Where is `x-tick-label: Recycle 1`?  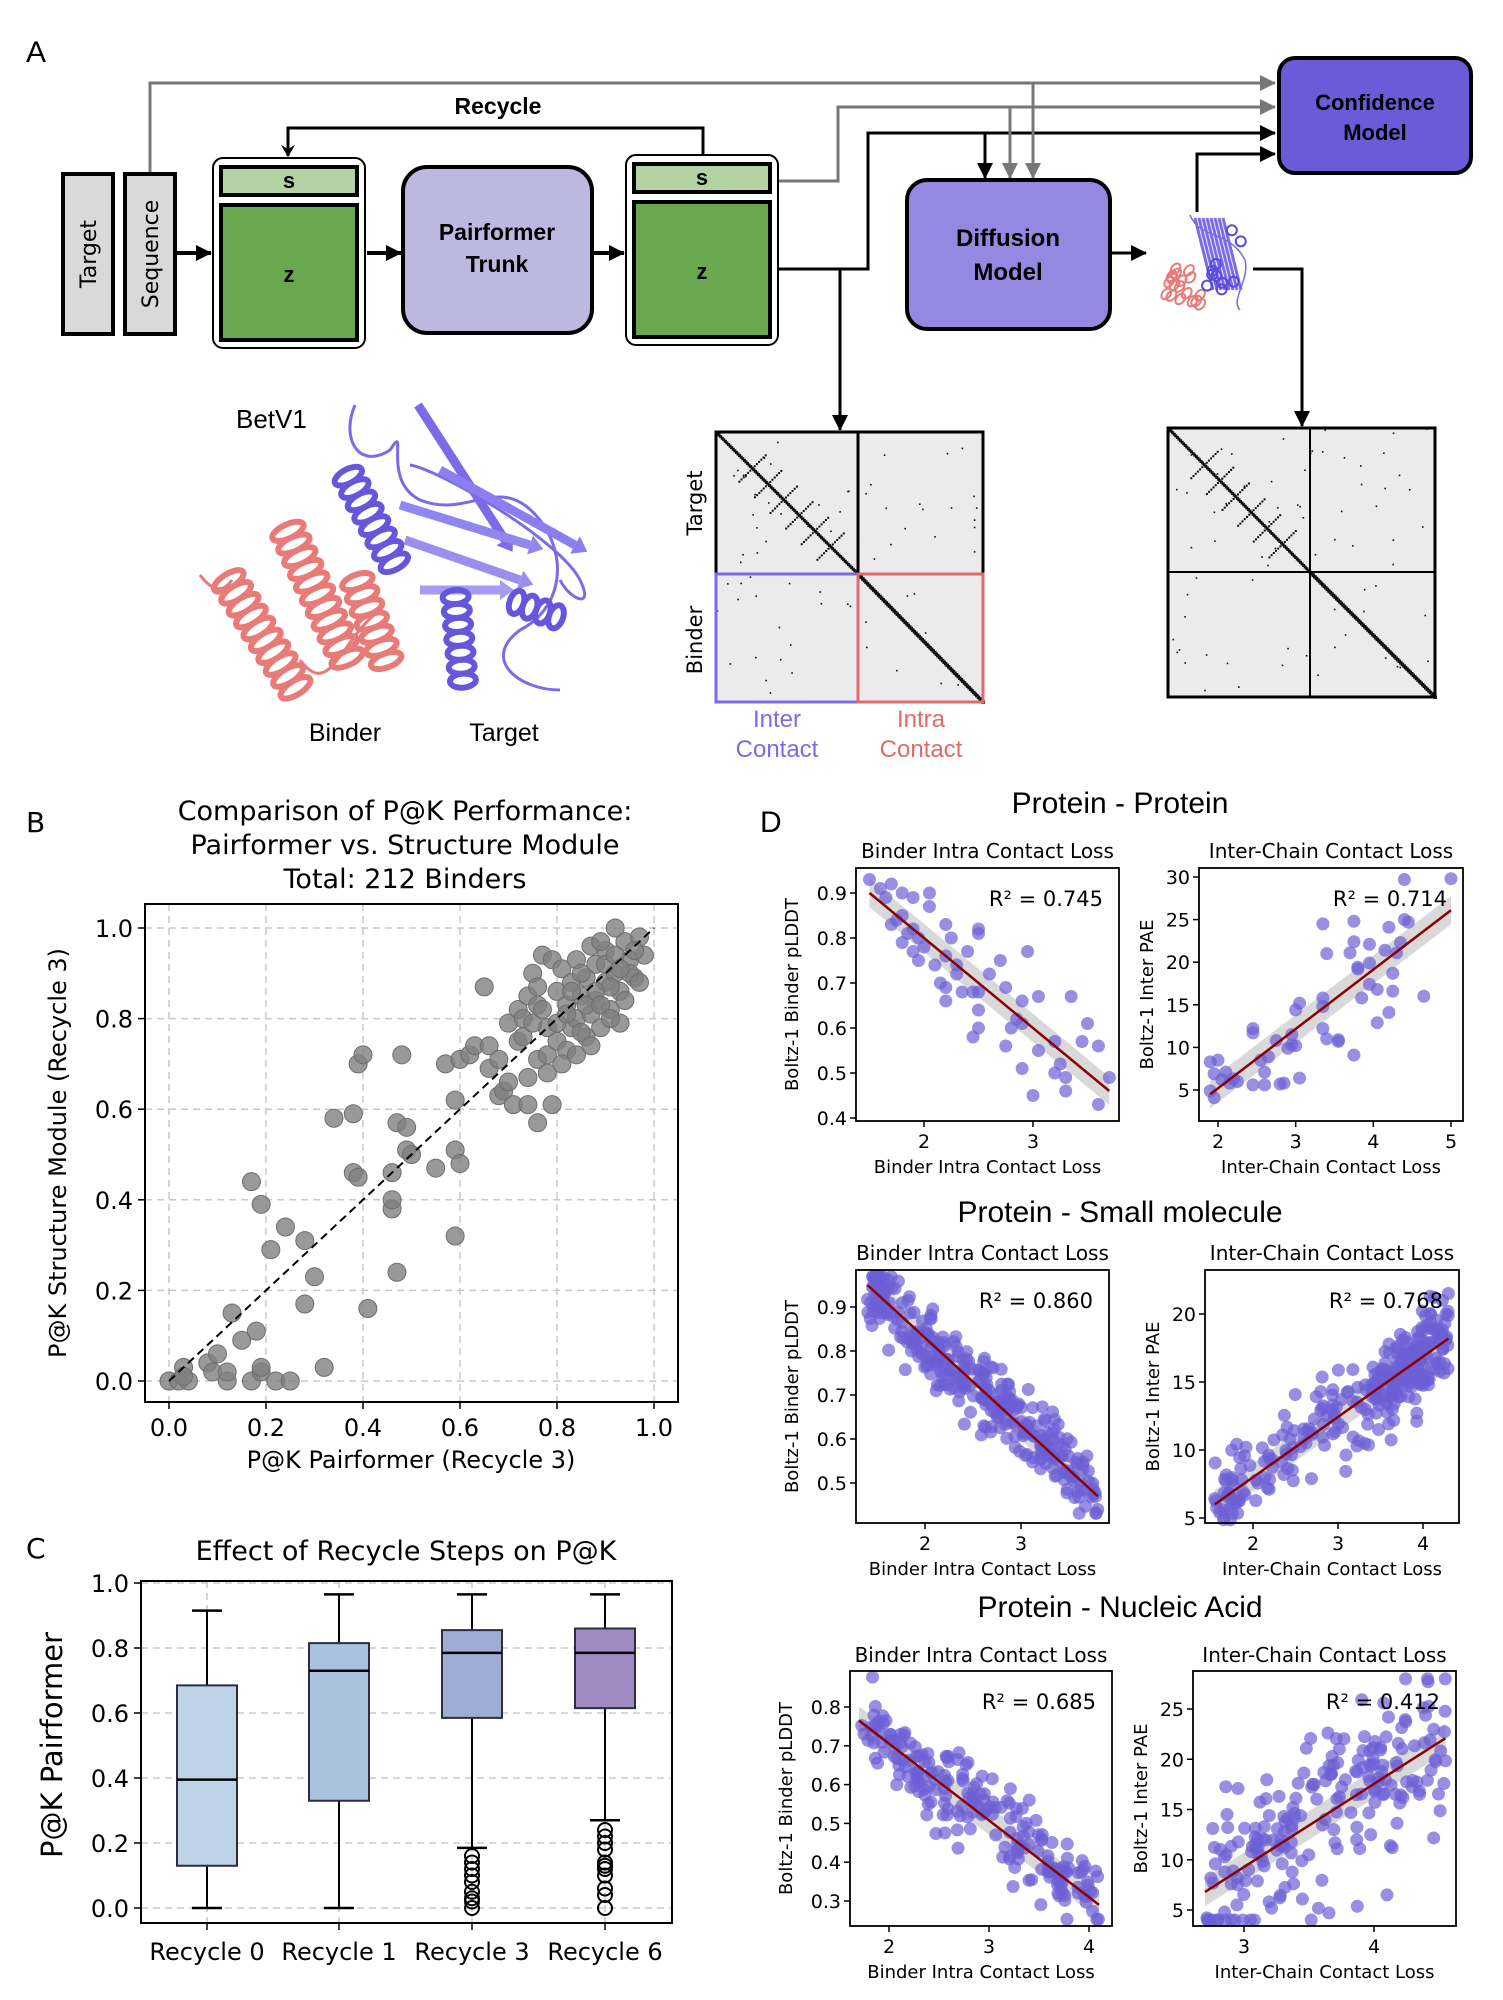 x-tick-label: Recycle 1 is located at coordinates (338, 1952).